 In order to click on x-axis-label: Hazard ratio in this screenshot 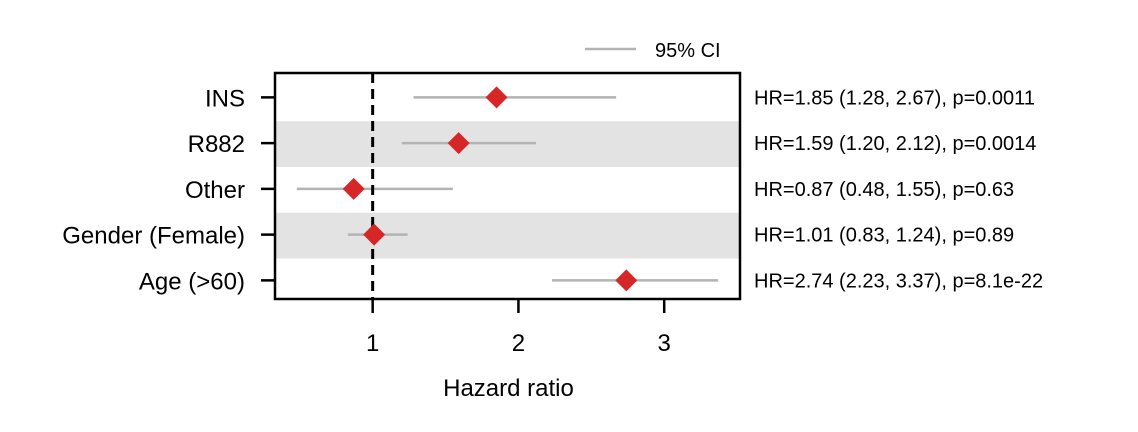, I will do `click(508, 388)`.